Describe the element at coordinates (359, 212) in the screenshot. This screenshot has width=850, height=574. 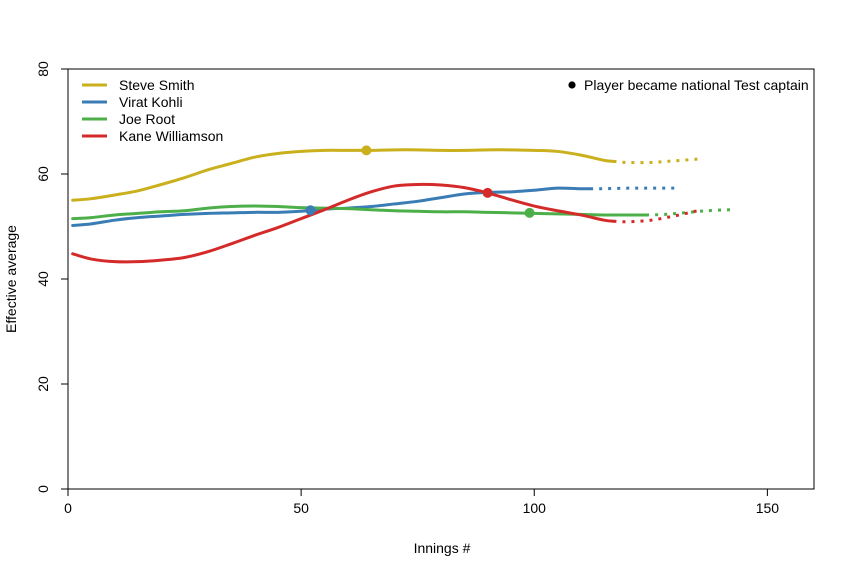
I see `series-line-joe-root` at that location.